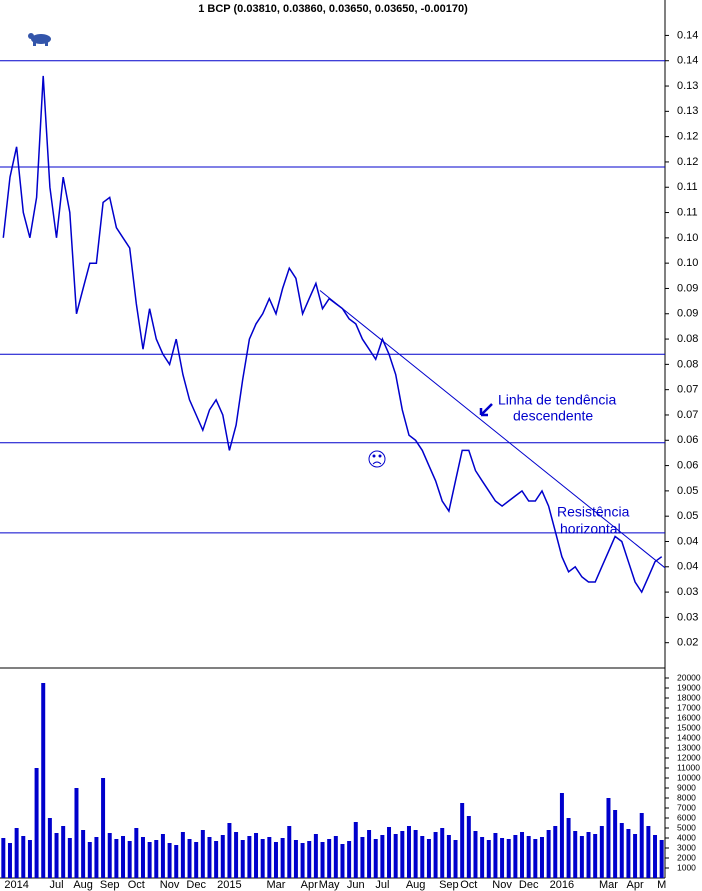 Image resolution: width=702 pixels, height=891 pixels. I want to click on y-tick-label: 0.11, so click(687, 212).